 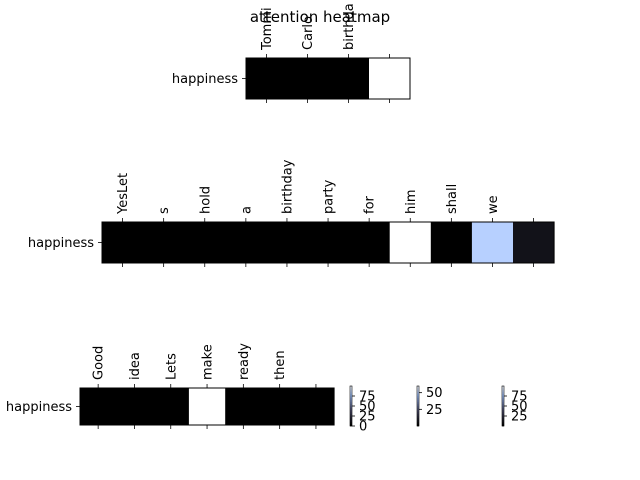 I want to click on x-tick-label: for, so click(x=370, y=204).